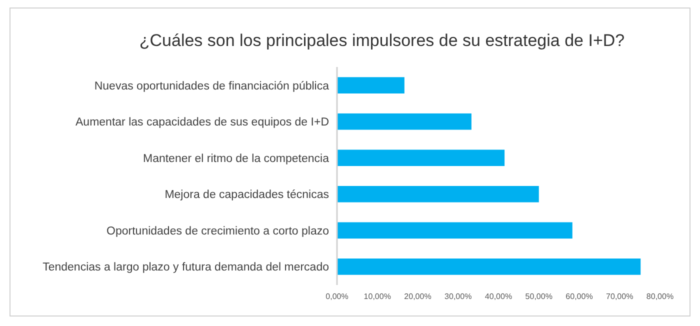 This screenshot has width=700, height=326. What do you see at coordinates (498, 296) in the screenshot?
I see `x-tick-label: 40,00%` at bounding box center [498, 296].